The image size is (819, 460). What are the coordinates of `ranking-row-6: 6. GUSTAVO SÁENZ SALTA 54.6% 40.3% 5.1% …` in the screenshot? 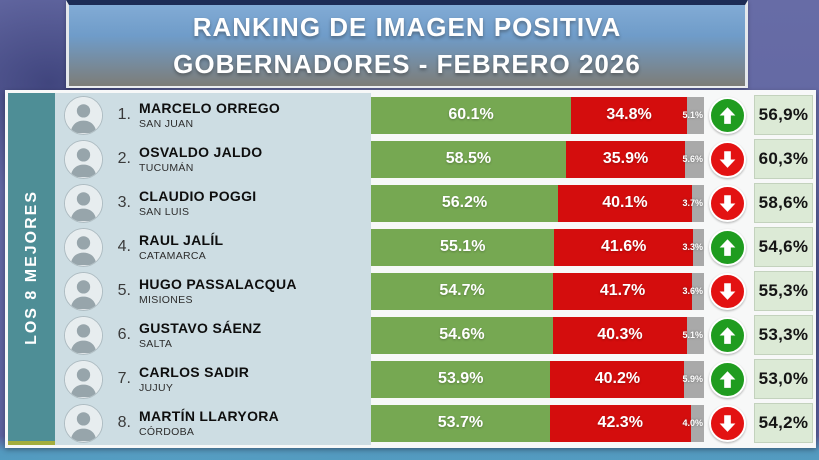 It's located at (434, 335).